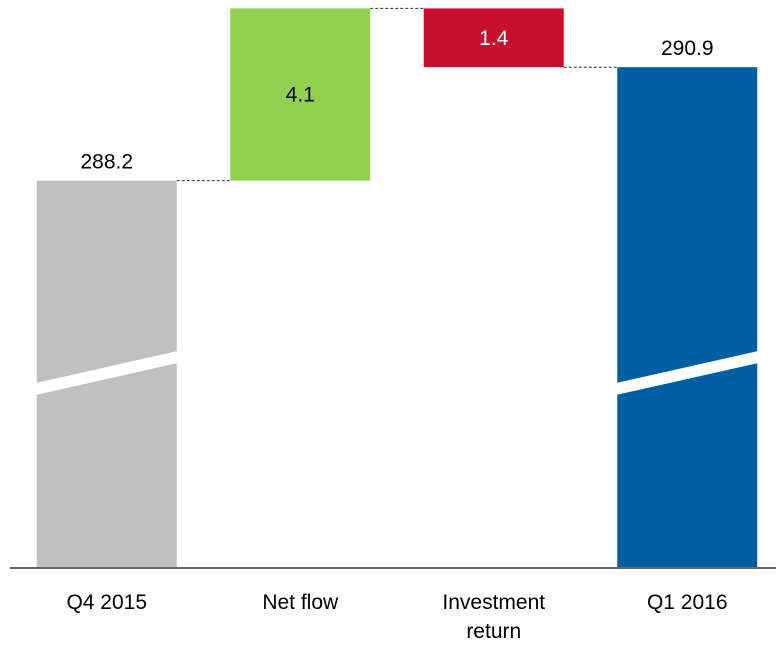 The height and width of the screenshot is (646, 776). I want to click on value-label: 1.4, so click(494, 38).